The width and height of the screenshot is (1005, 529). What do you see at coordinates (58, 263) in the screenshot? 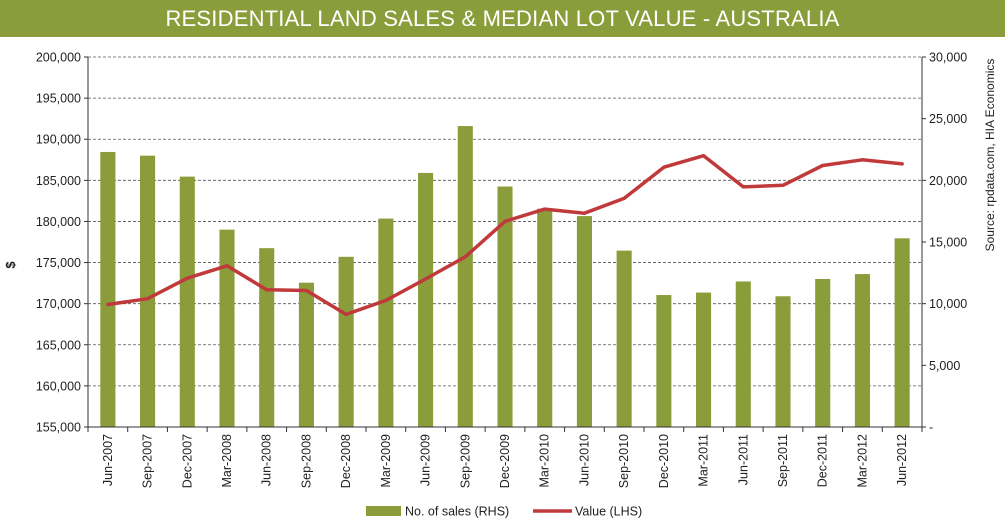
I see `y-left-tick-label: 175,000` at bounding box center [58, 263].